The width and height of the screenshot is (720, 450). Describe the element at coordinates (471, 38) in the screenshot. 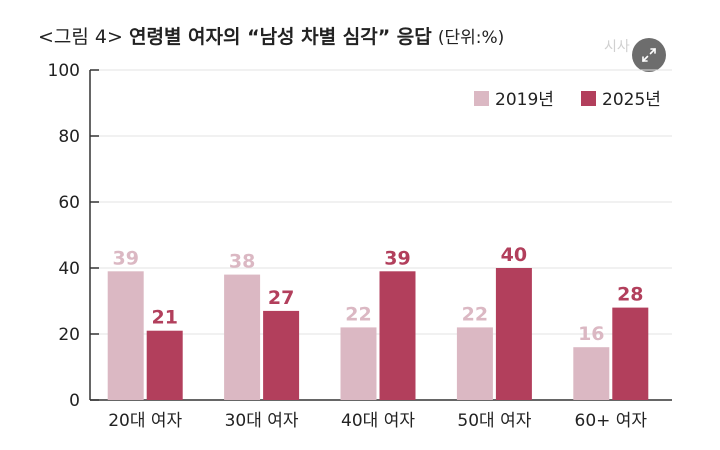

I see `unit-label: (단위:%)` at that location.